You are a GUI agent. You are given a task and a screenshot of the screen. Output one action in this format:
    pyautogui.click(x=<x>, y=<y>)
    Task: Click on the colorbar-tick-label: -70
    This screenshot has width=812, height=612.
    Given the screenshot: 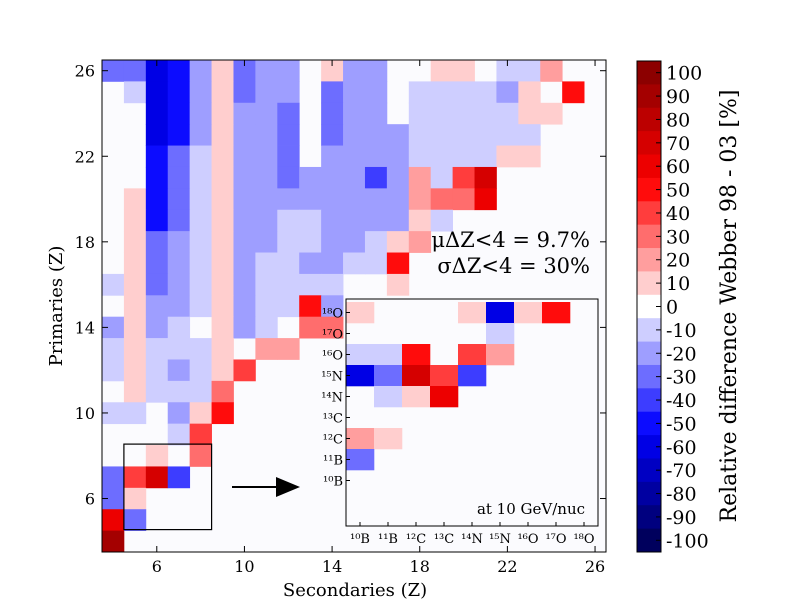 What is the action you would take?
    pyautogui.click(x=681, y=471)
    